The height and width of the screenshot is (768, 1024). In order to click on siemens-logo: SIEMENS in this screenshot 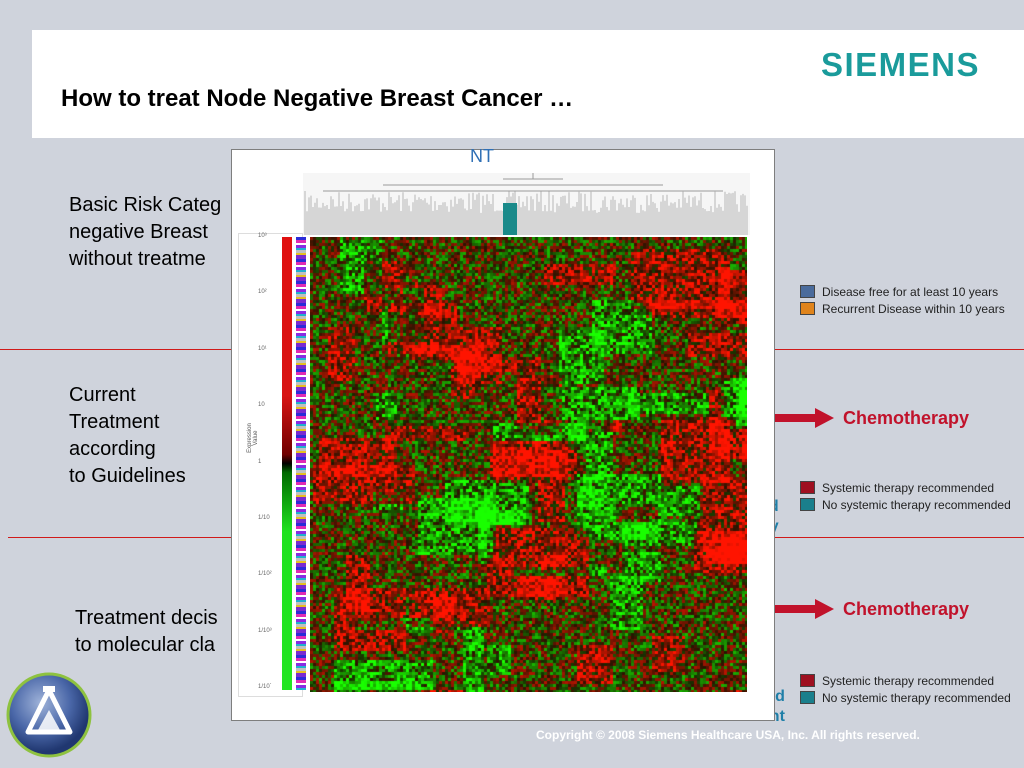, I will do `click(900, 64)`.